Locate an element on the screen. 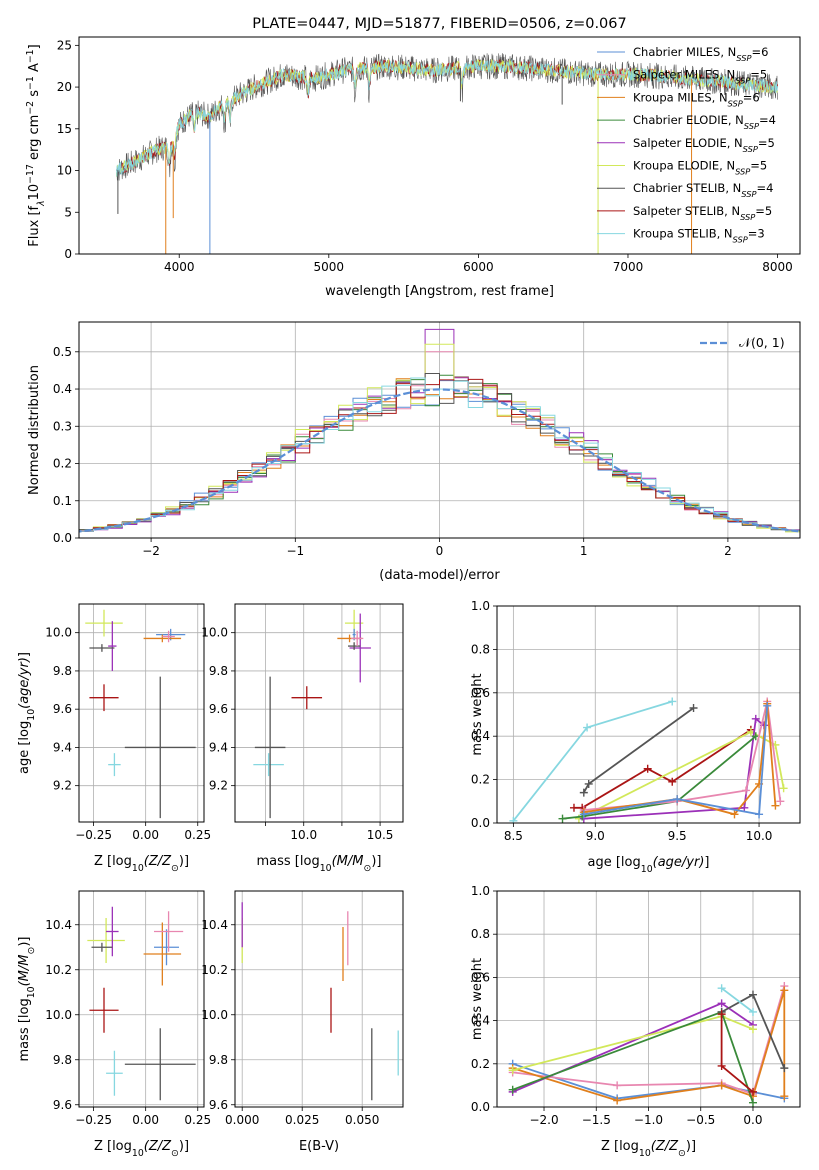 This screenshot has height=1170, width=819. label-part: E(B-V) is located at coordinates (319, 1146).